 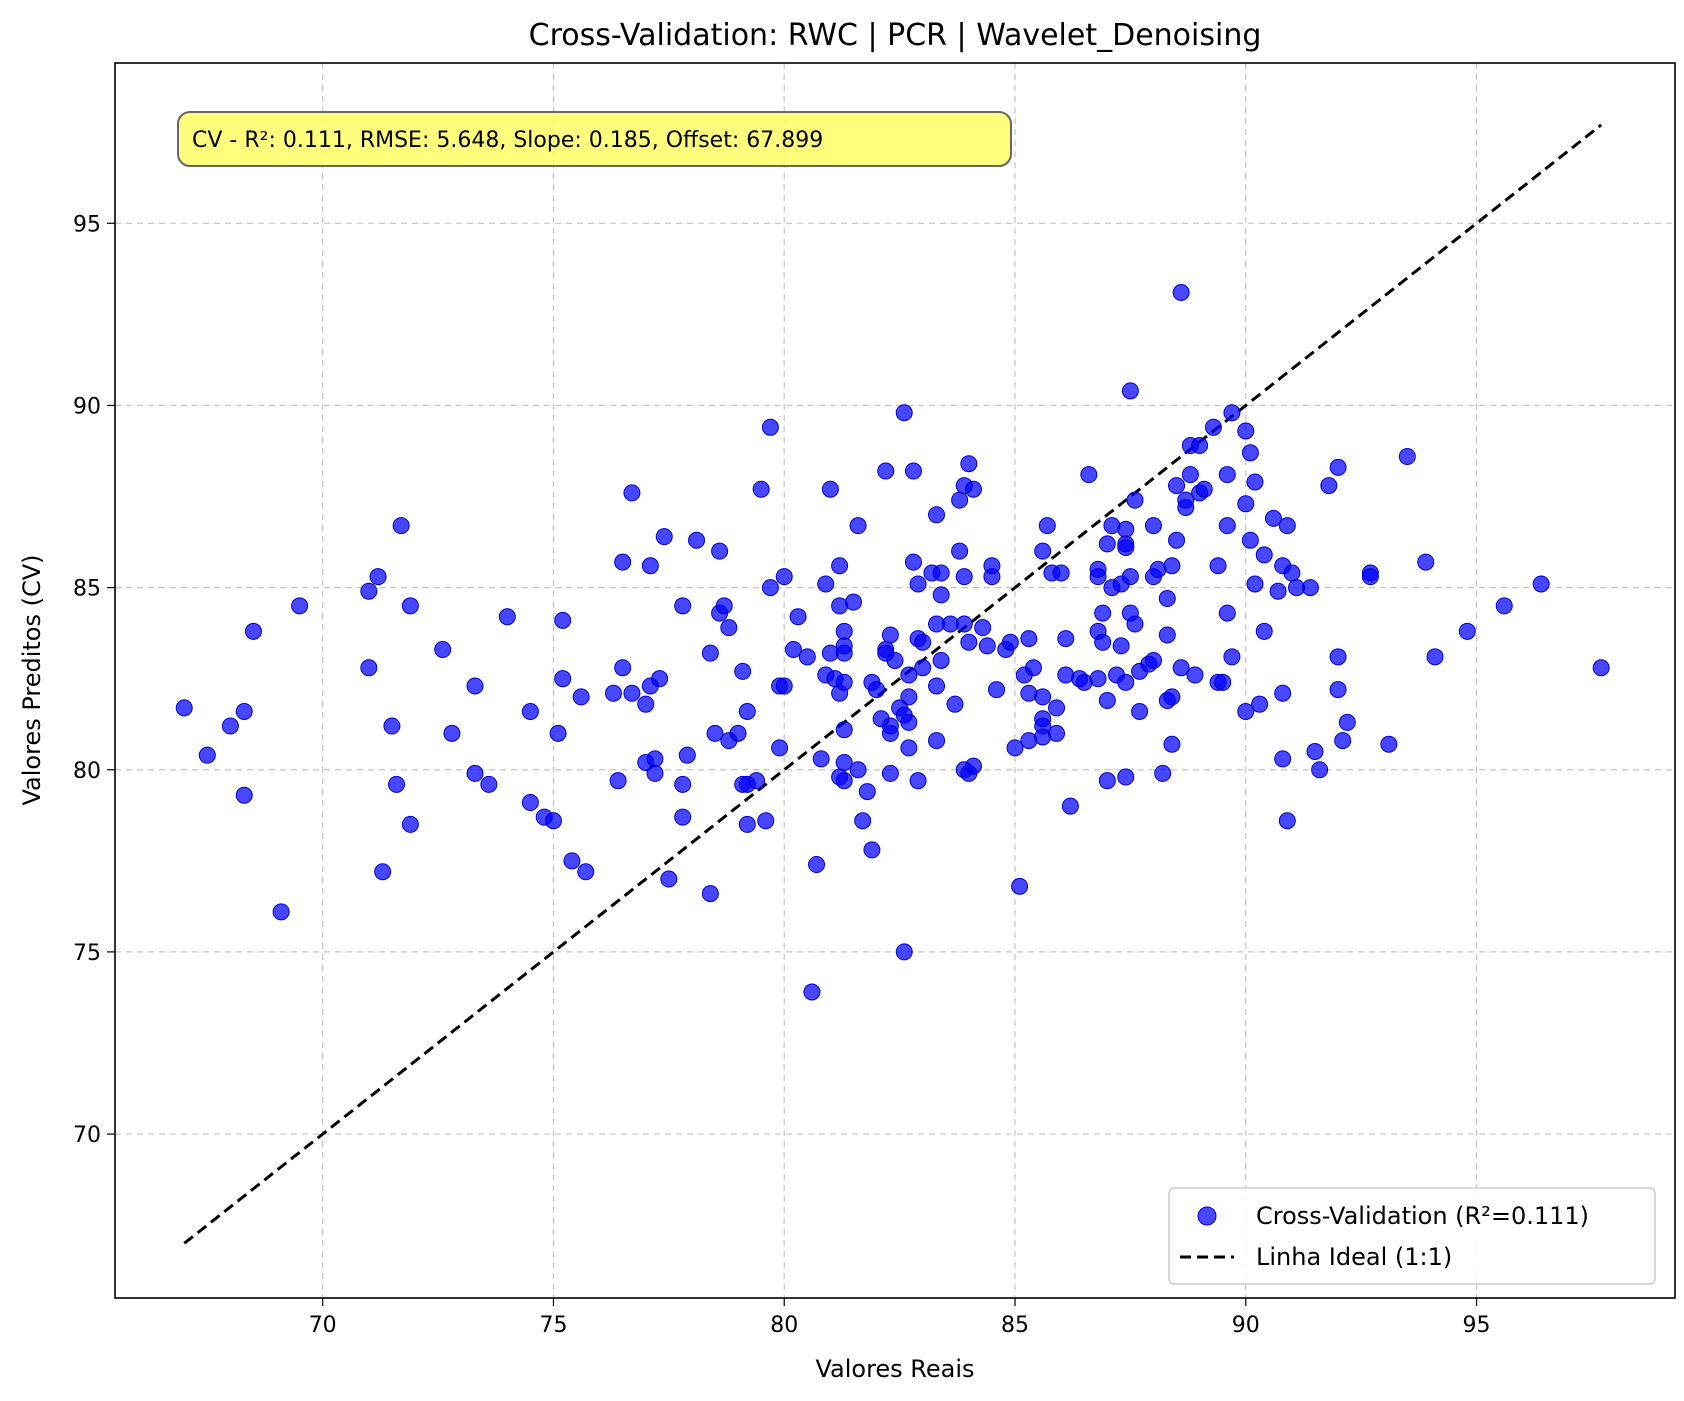 I want to click on legend-box, so click(x=1412, y=1236).